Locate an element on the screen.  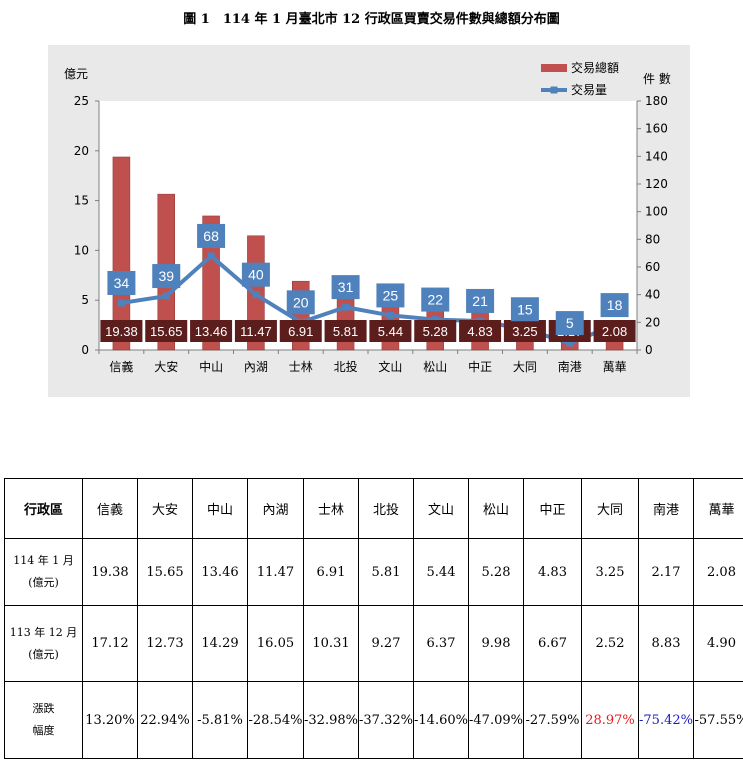
category-label: 中正 is located at coordinates (480, 366).